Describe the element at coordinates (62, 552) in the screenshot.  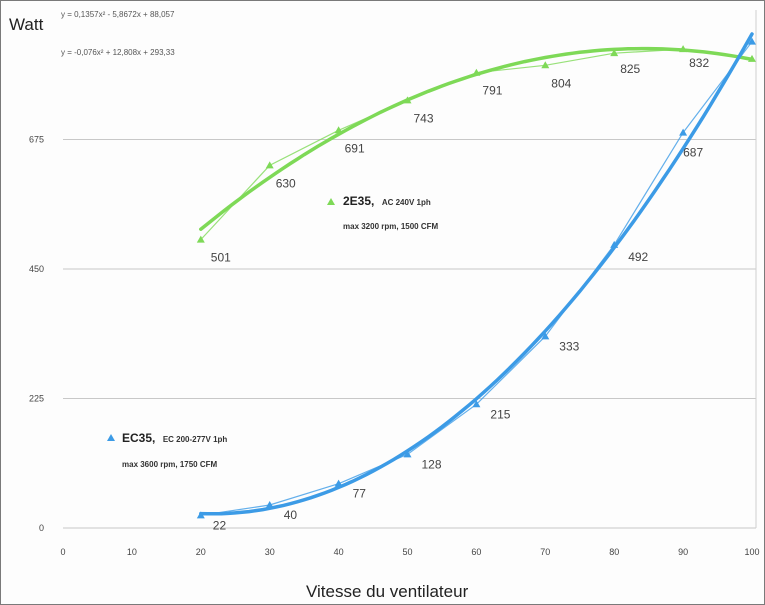
I see `x-tick-label: 0` at that location.